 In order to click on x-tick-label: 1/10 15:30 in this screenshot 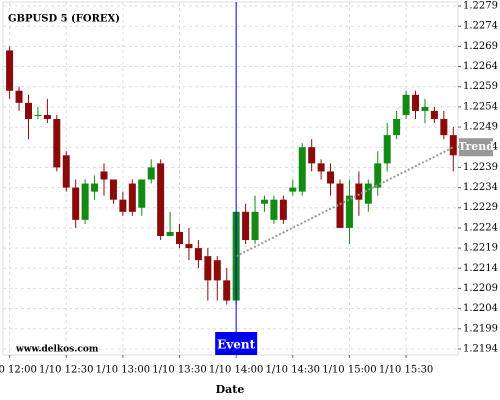, I will do `click(406, 370)`.